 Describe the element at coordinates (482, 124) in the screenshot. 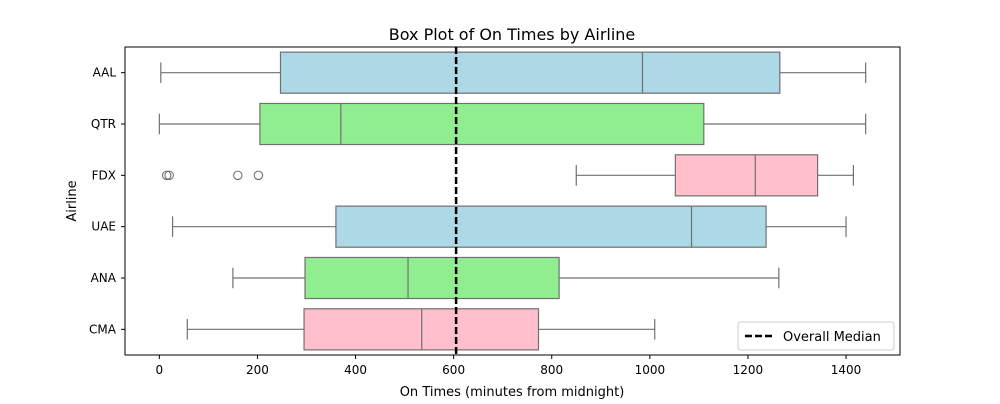

I see `box-qtr` at that location.